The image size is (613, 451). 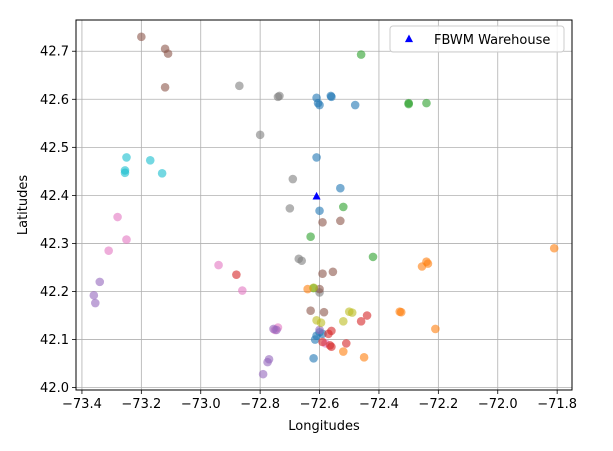 What do you see at coordinates (54, 340) in the screenshot?
I see `y-tick-label: 42.1` at bounding box center [54, 340].